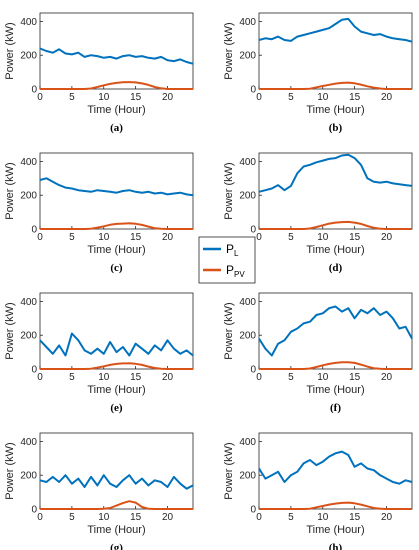 This screenshot has width=419, height=550. Describe the element at coordinates (116, 546) in the screenshot. I see `panel-label: (g)` at that location.